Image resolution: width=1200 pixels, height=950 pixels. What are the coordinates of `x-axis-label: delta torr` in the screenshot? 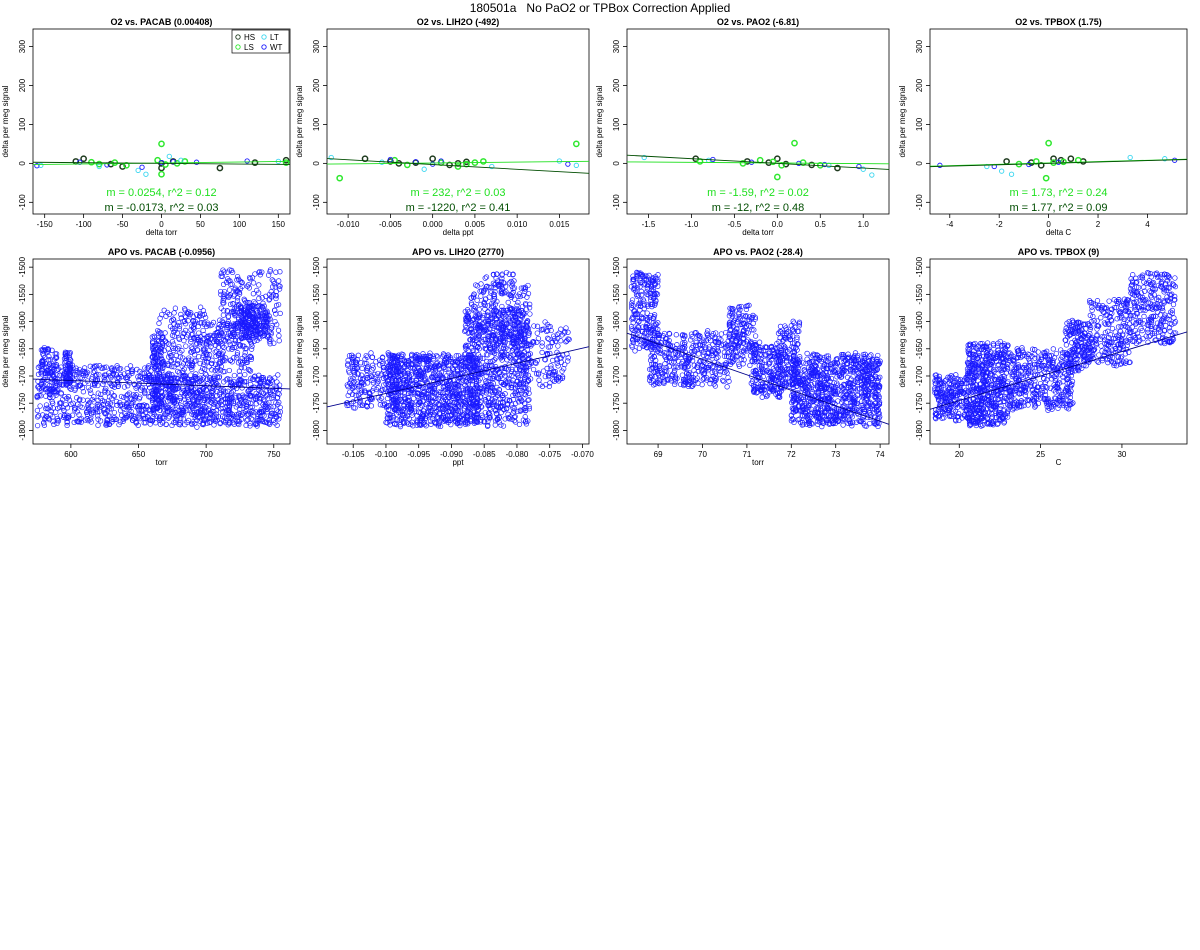 It's located at (162, 232).